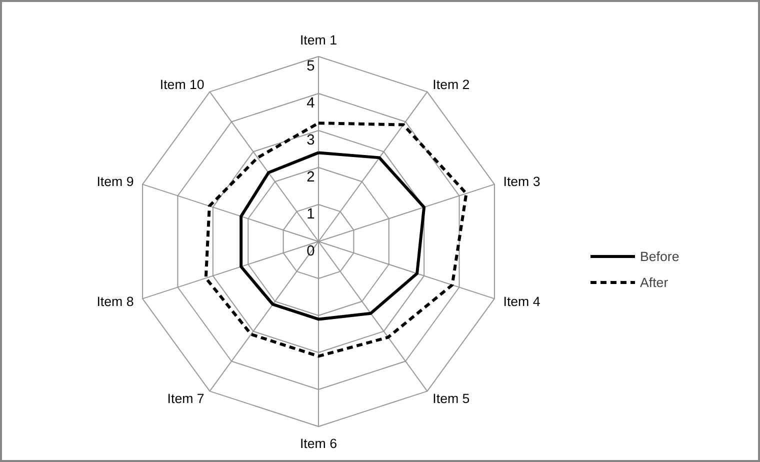 The image size is (760, 462). Describe the element at coordinates (182, 84) in the screenshot. I see `spoke-label: Item 10` at that location.